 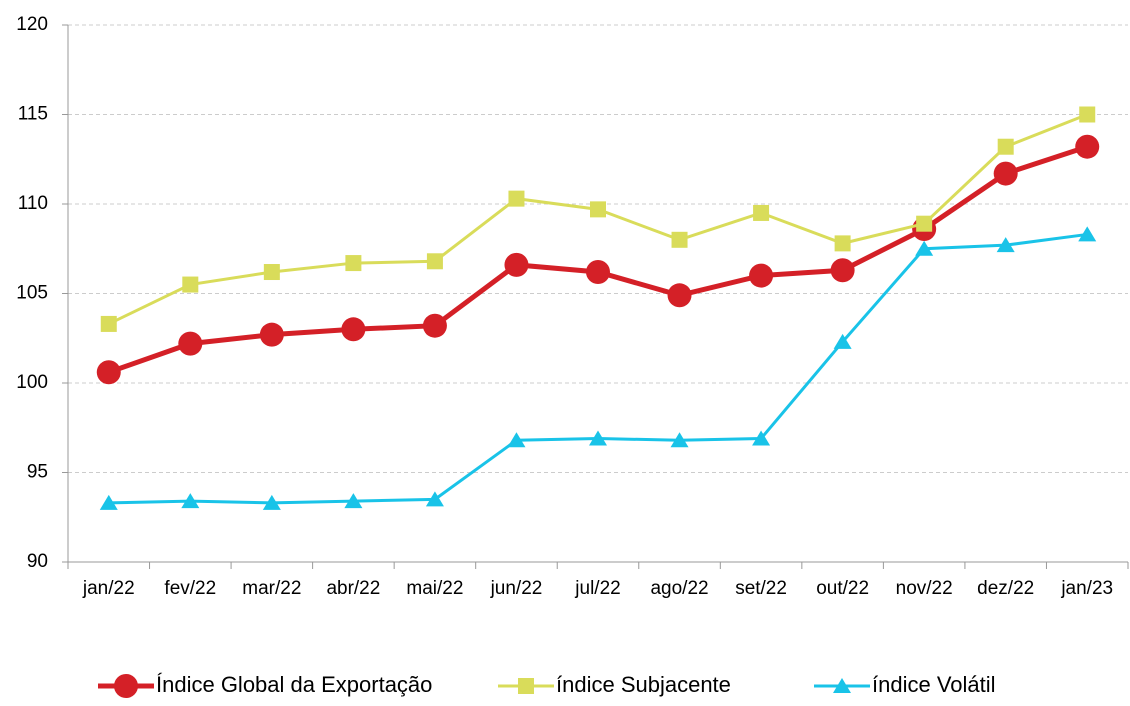 I want to click on legend-label: Índice Global da Exportação, so click(x=294, y=684).